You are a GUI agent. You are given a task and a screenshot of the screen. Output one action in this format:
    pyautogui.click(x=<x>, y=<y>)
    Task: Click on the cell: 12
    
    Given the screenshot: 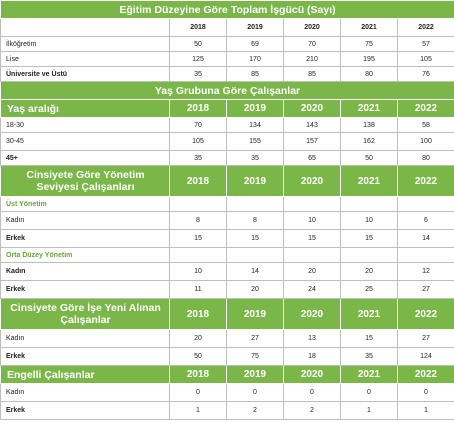 What is the action you would take?
    pyautogui.click(x=425, y=271)
    